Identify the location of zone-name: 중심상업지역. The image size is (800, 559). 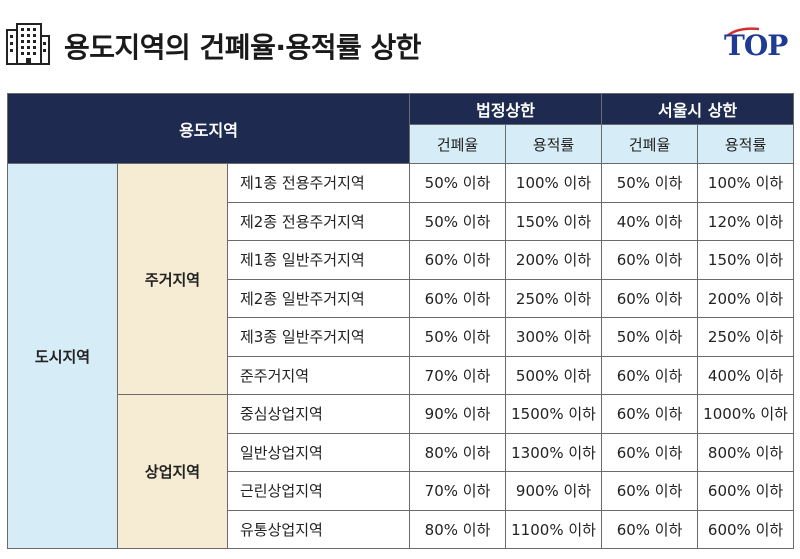
(318, 414).